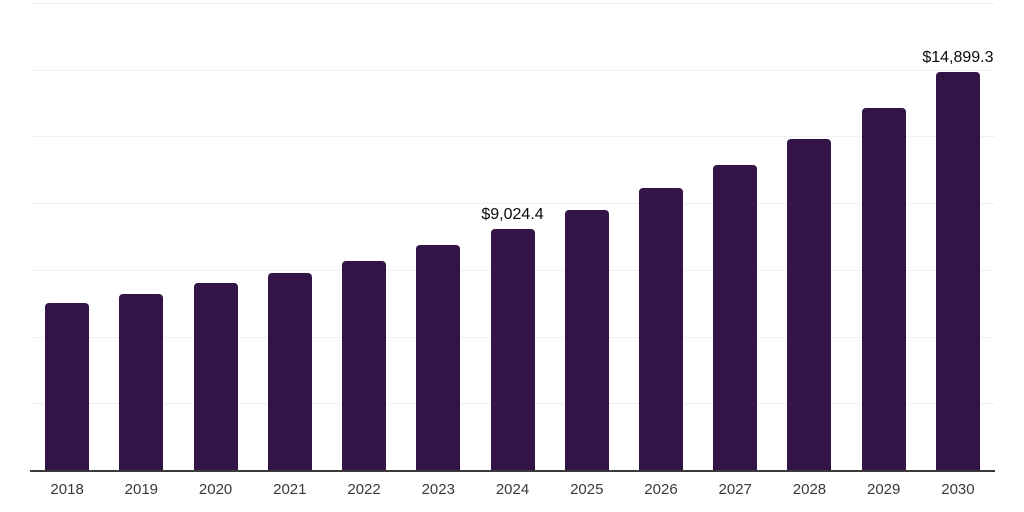  What do you see at coordinates (141, 236) in the screenshot?
I see `bar-slot-2019` at bounding box center [141, 236].